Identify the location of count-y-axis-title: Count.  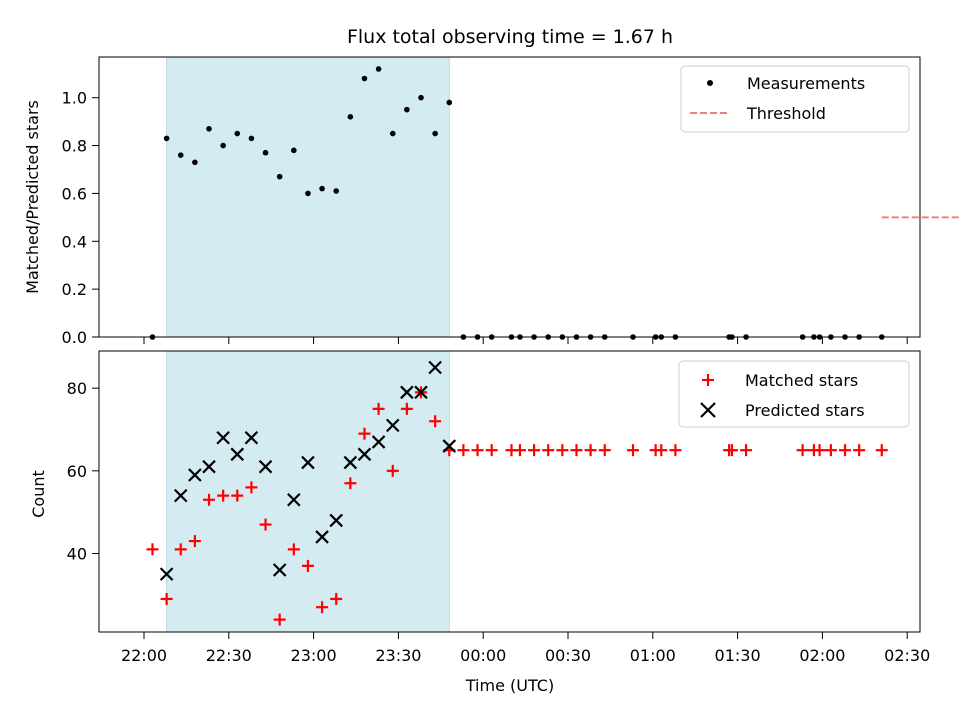
(38, 494).